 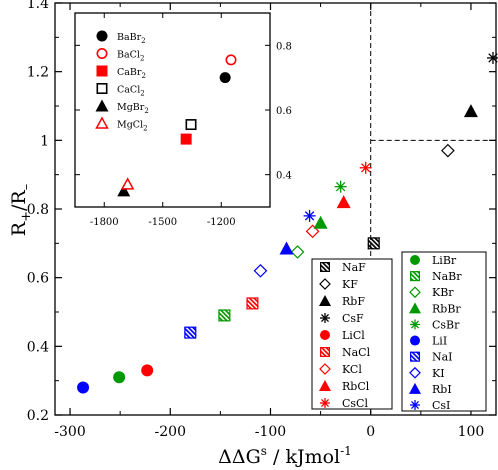 I want to click on inset-point-cacl2, so click(x=191, y=125).